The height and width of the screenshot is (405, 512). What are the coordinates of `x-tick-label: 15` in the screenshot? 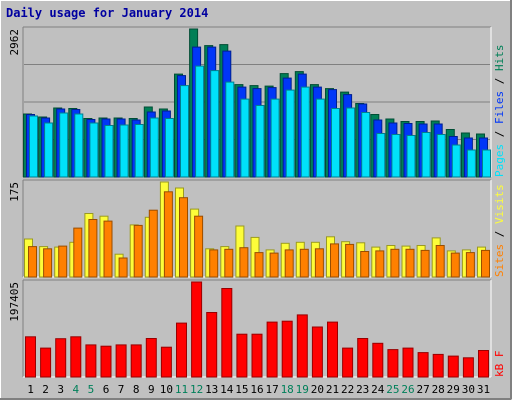 It's located at (241, 389).